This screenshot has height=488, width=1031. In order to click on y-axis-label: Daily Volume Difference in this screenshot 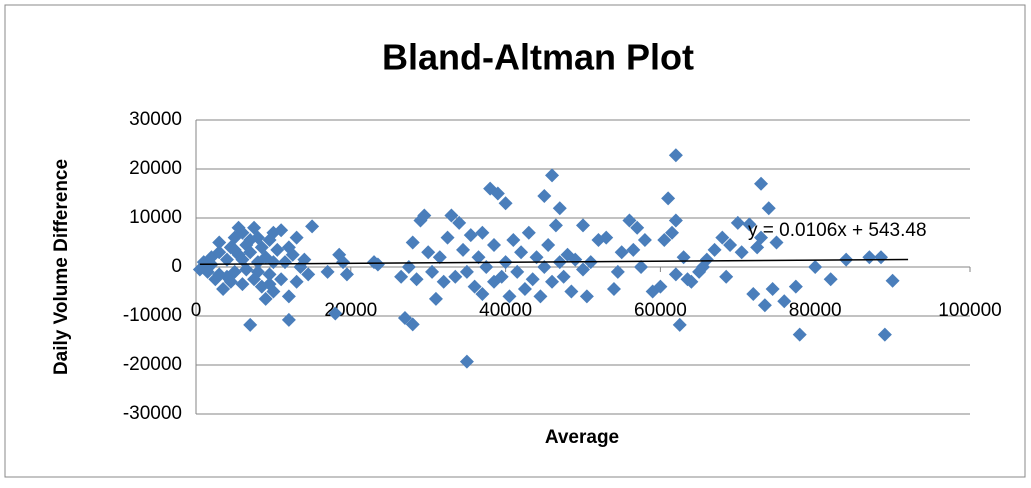, I will do `click(61, 267)`.